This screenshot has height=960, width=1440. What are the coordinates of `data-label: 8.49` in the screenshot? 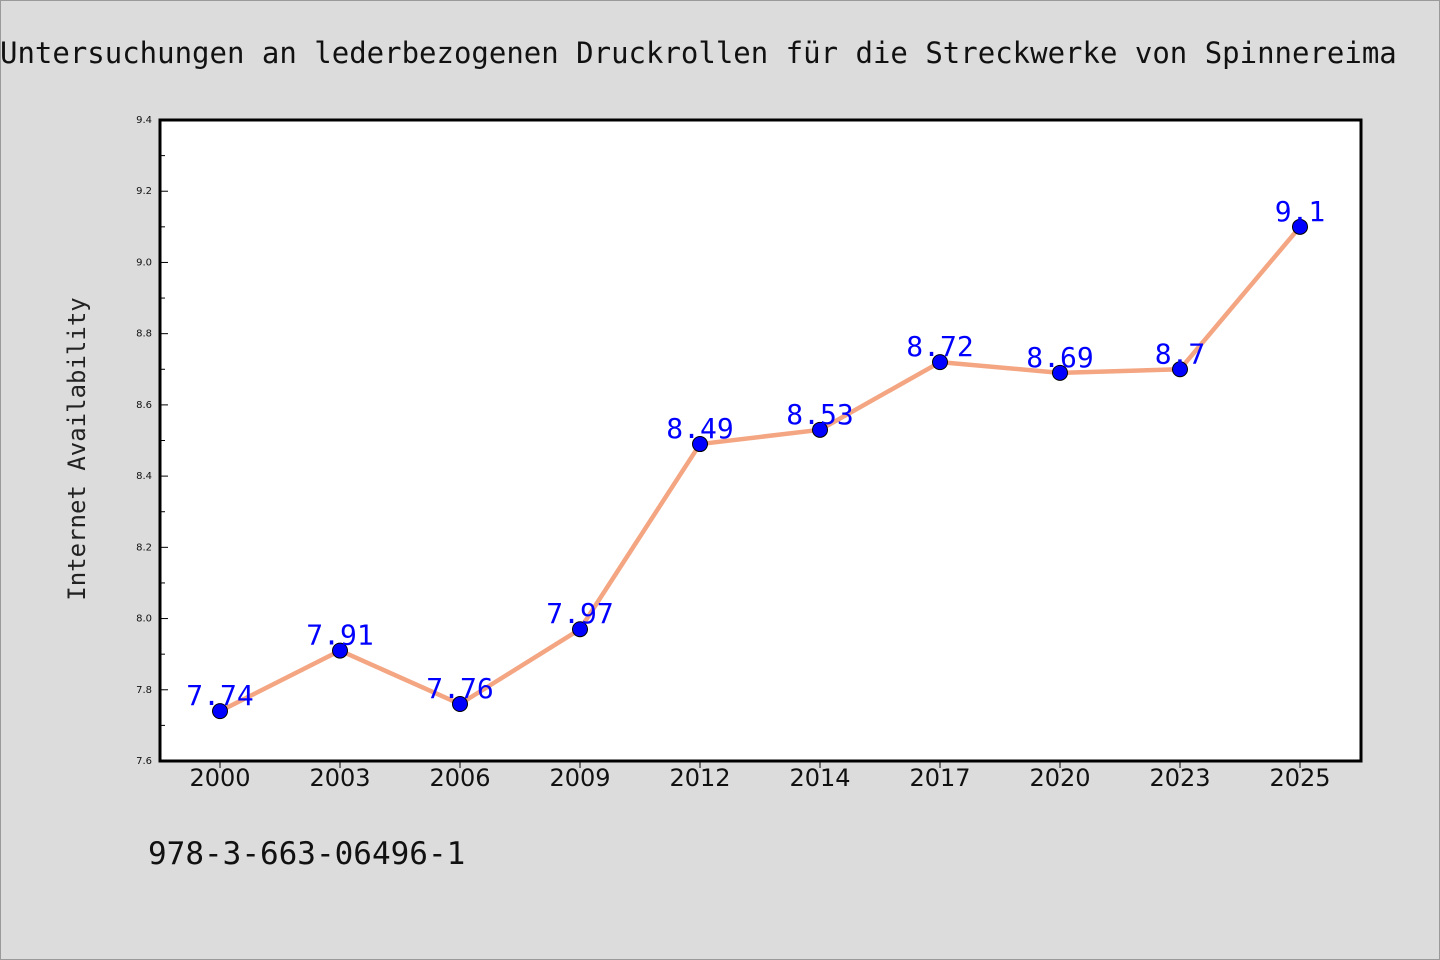 It's located at (699, 428).